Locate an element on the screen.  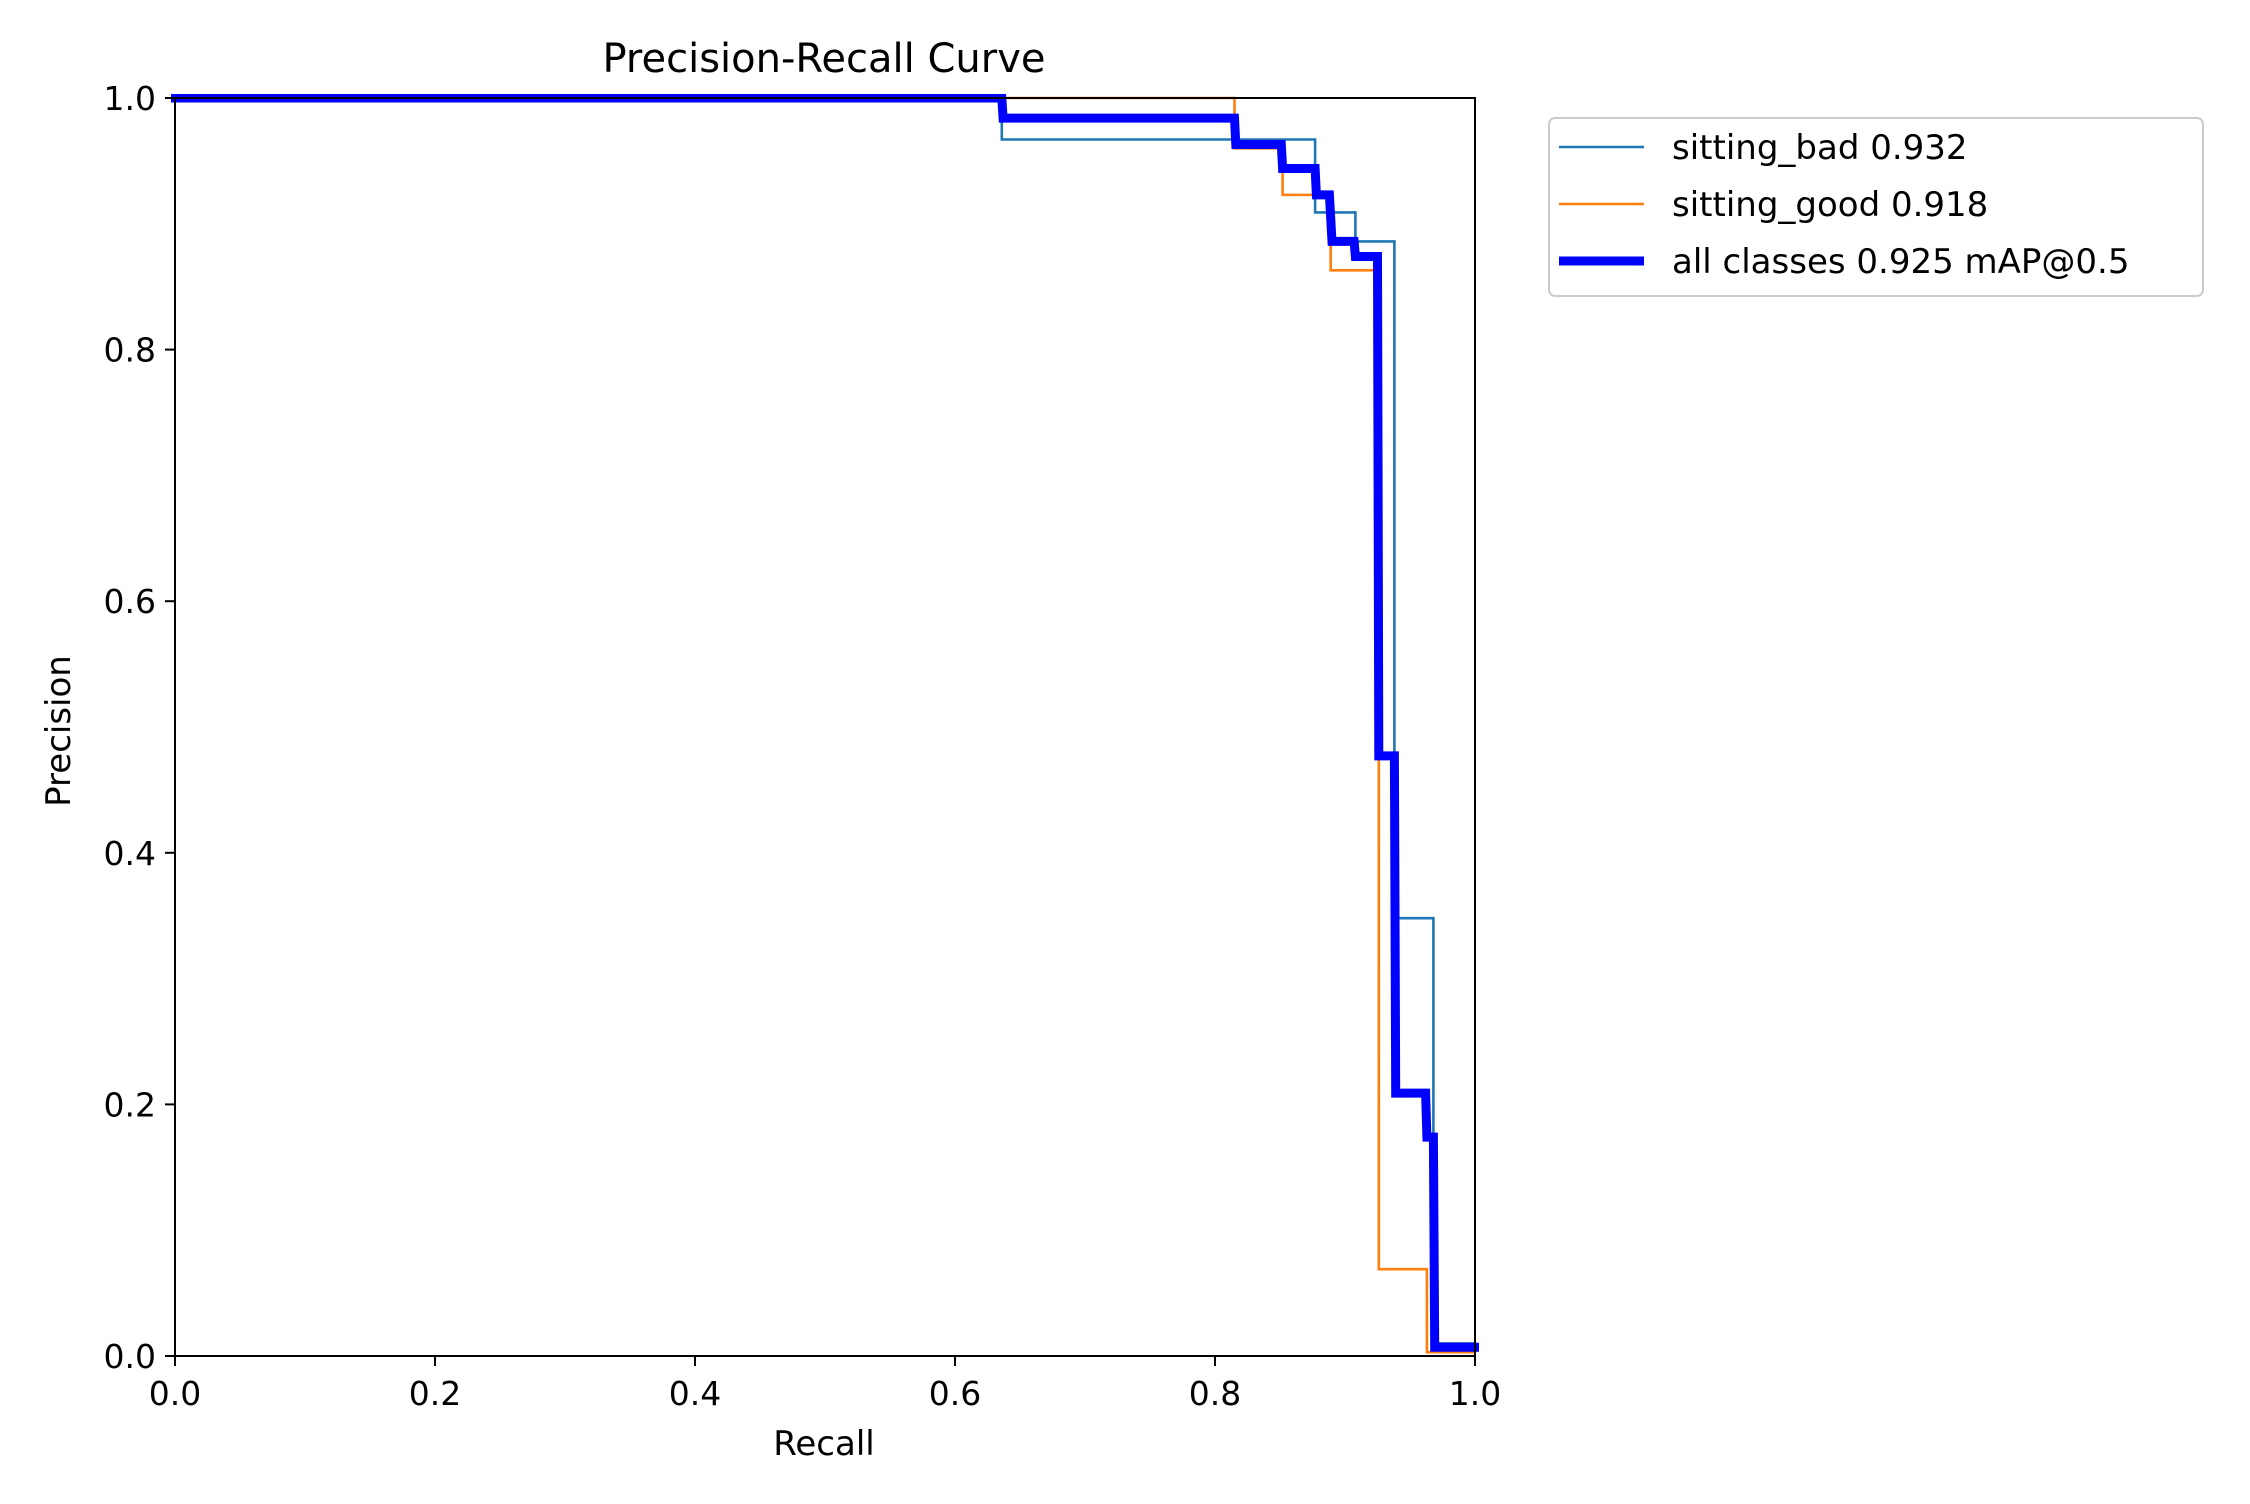
y-tick-label: 0.0 is located at coordinates (130, 1356).